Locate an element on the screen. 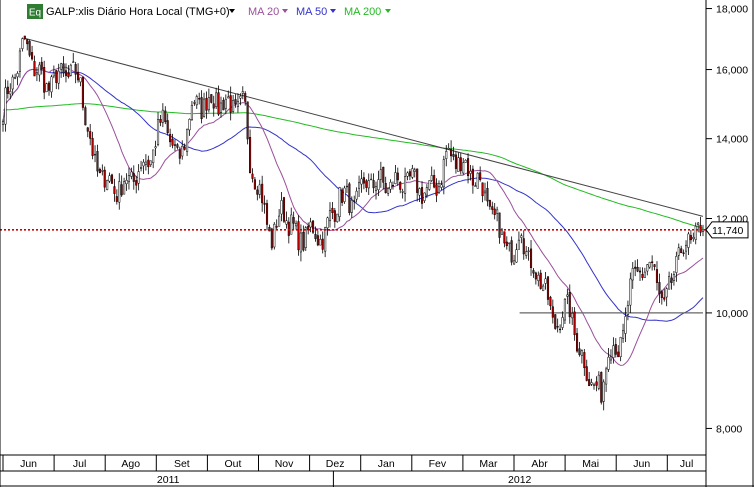  month-label: Fev is located at coordinates (438, 464).